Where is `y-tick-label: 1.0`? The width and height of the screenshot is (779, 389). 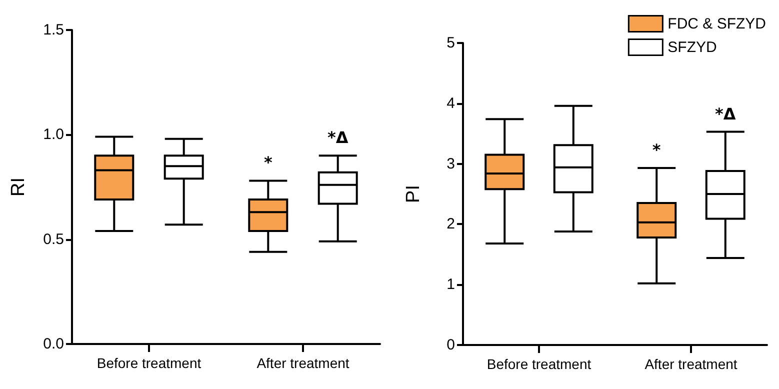 y-tick-label: 1.0 is located at coordinates (53, 135).